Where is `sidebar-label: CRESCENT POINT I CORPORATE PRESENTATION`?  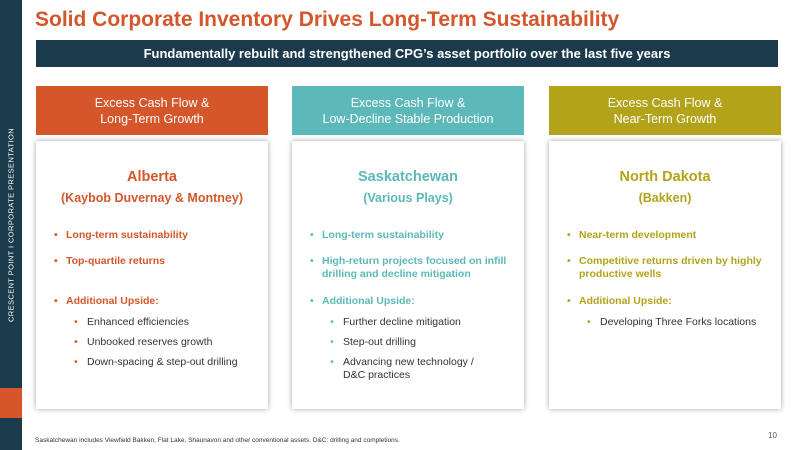
sidebar-label: CRESCENT POINT I CORPORATE PRESENTATION is located at coordinates (11, 225).